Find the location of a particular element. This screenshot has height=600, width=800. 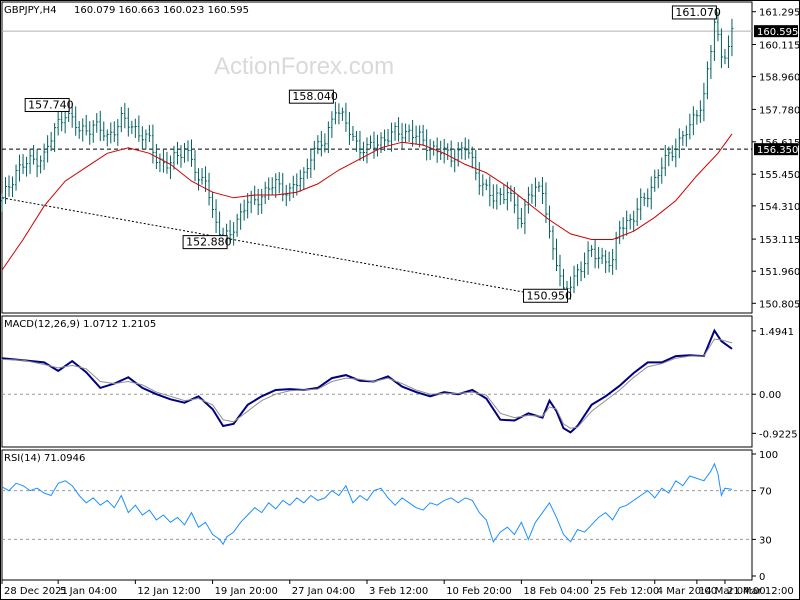

rsi-tick-label: 100 is located at coordinates (768, 455).